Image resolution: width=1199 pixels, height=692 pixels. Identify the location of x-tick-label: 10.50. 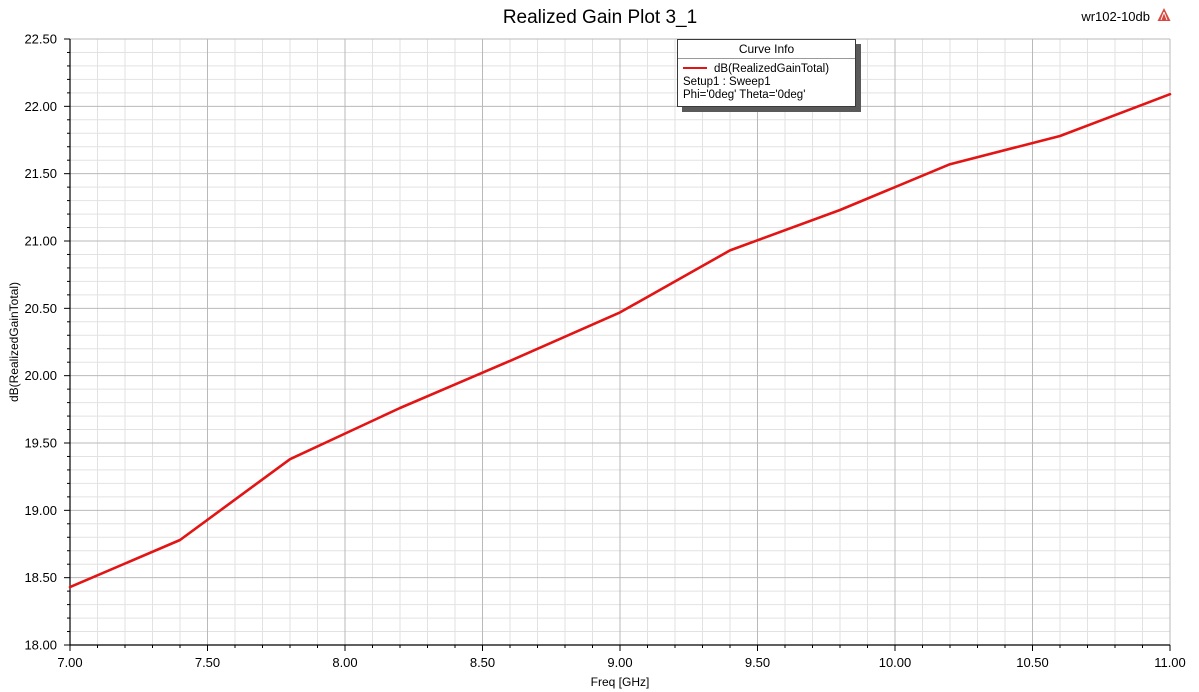
(1032, 662).